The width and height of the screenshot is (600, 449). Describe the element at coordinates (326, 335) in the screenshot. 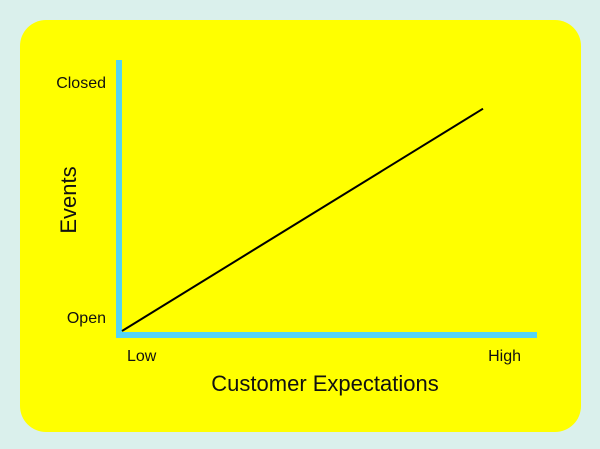

I see `x-axis` at that location.